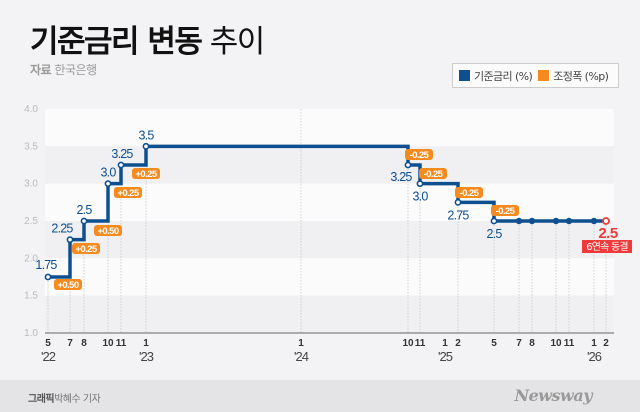 Image resolution: width=640 pixels, height=412 pixels. What do you see at coordinates (31, 258) in the screenshot?
I see `y-tick-label: 2.0` at bounding box center [31, 258].